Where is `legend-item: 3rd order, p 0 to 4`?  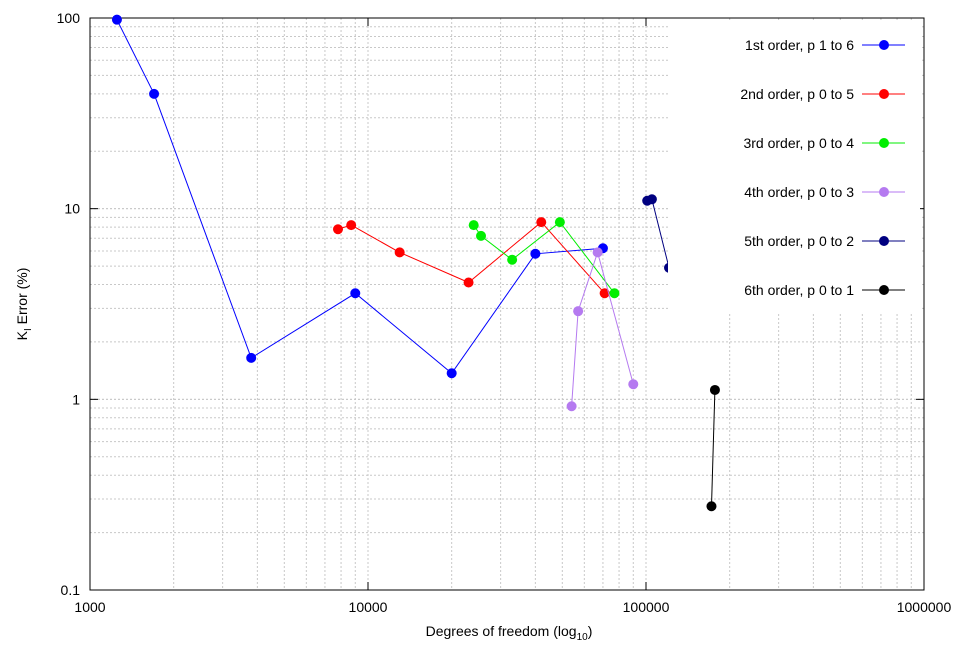 legend-item: 3rd order, p 0 to 4 is located at coordinates (824, 143).